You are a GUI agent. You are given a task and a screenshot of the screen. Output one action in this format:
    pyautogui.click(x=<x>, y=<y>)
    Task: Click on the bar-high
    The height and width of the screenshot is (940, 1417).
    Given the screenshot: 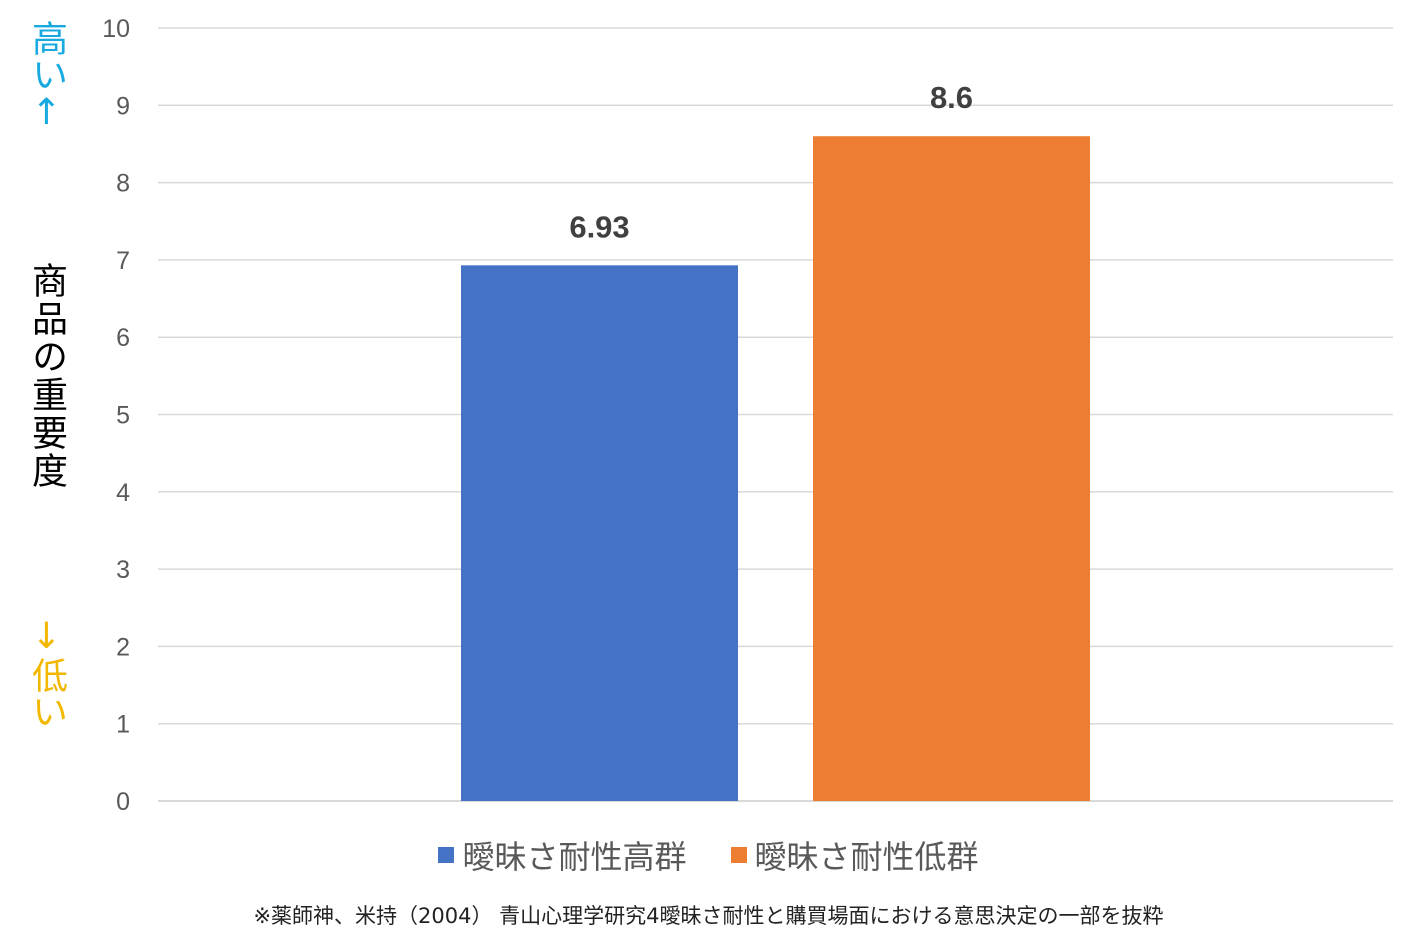 What is the action you would take?
    pyautogui.click(x=599, y=533)
    